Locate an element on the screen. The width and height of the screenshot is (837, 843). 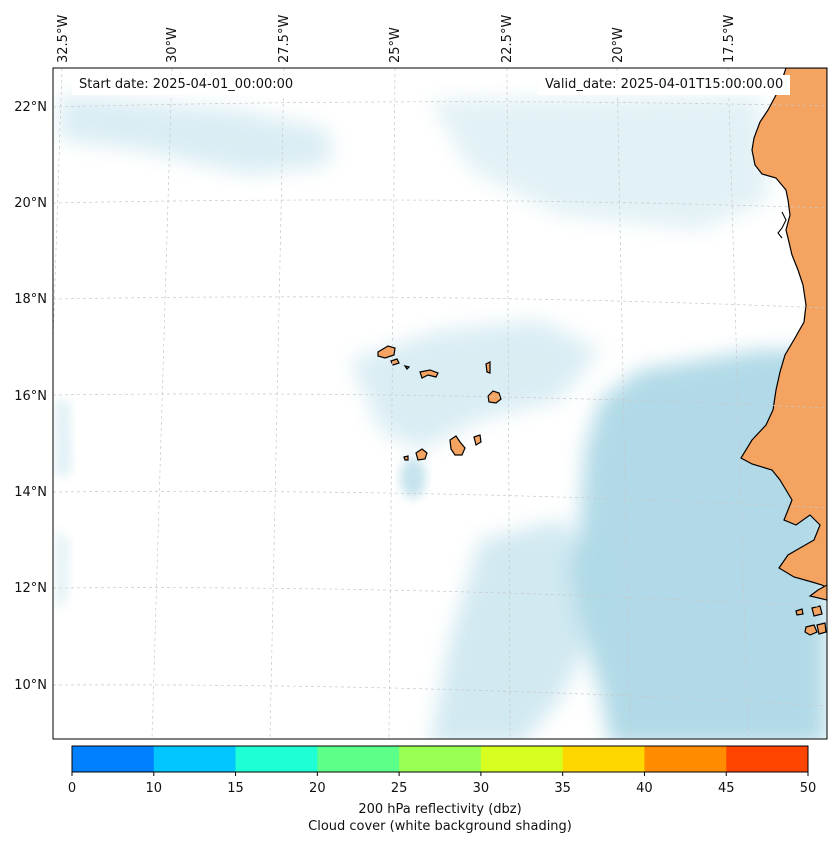
meridian-20w is located at coordinates (623, 403).